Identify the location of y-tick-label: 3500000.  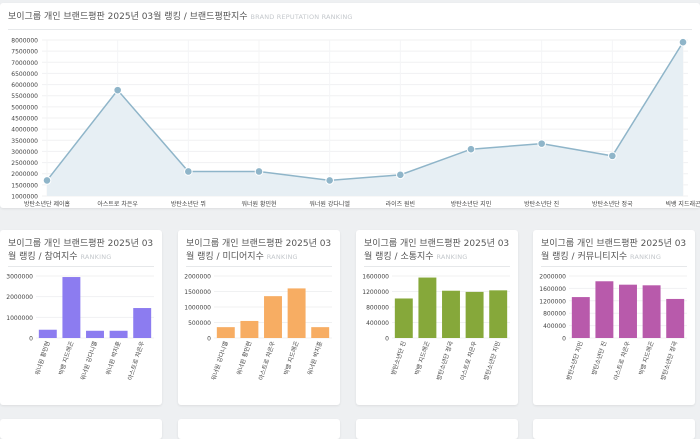
(24, 141).